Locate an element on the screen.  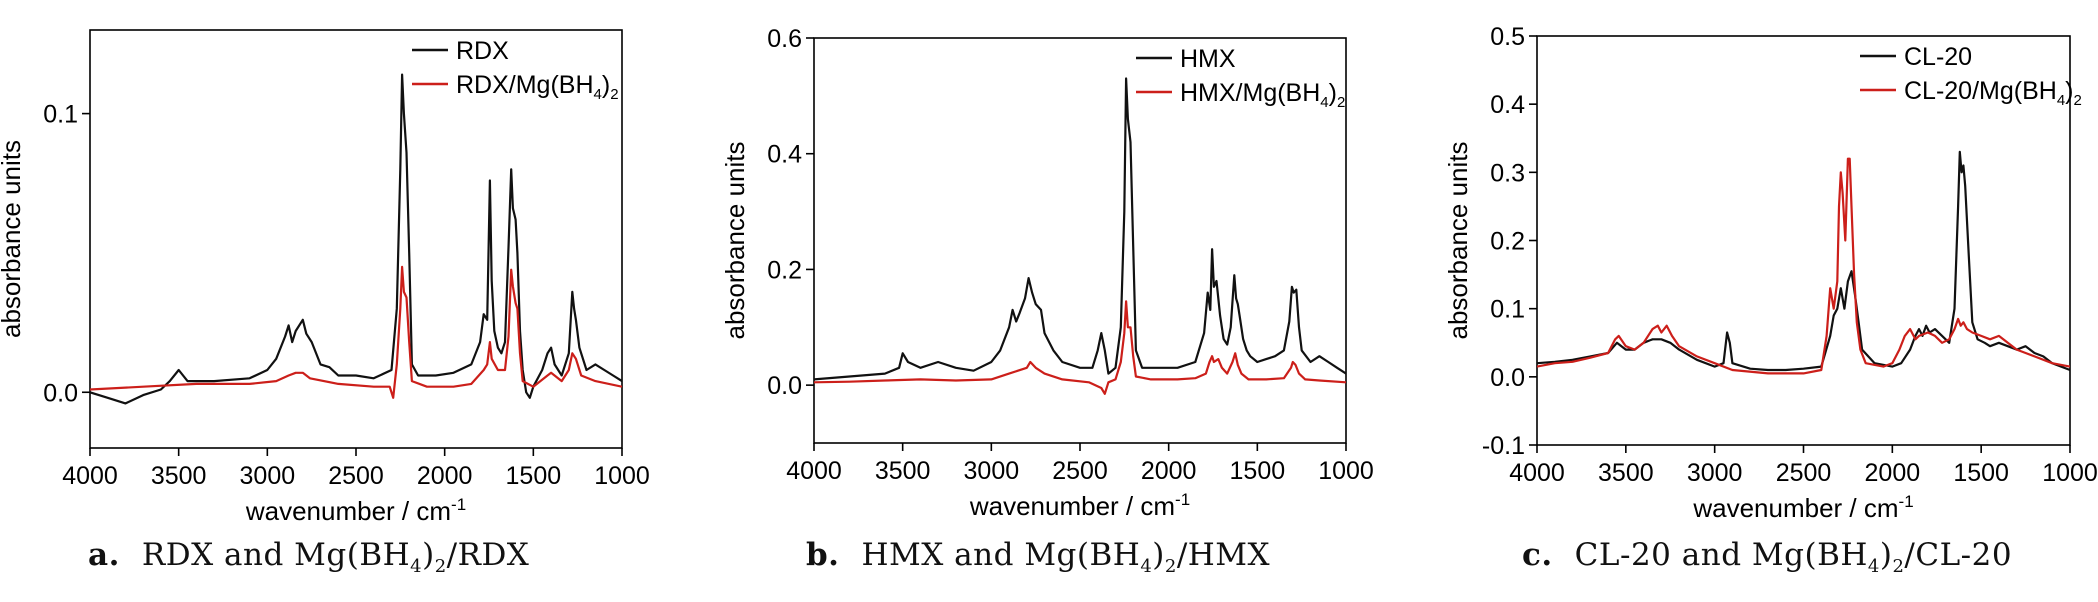
chart-caption: a. RDX and Mg(BH4)2/RDX is located at coordinates (308, 557).